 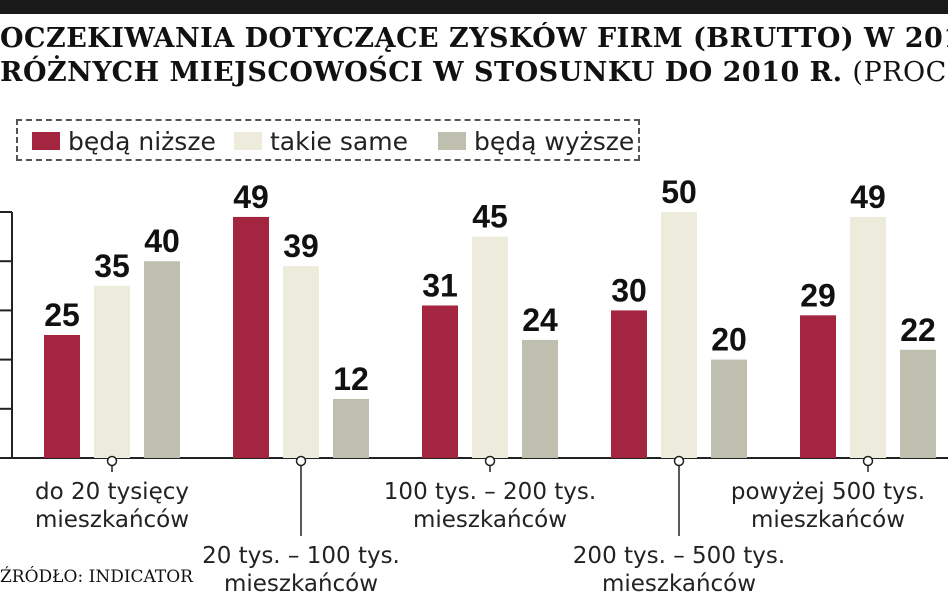 I want to click on legend-swatch-lower, so click(x=46, y=141).